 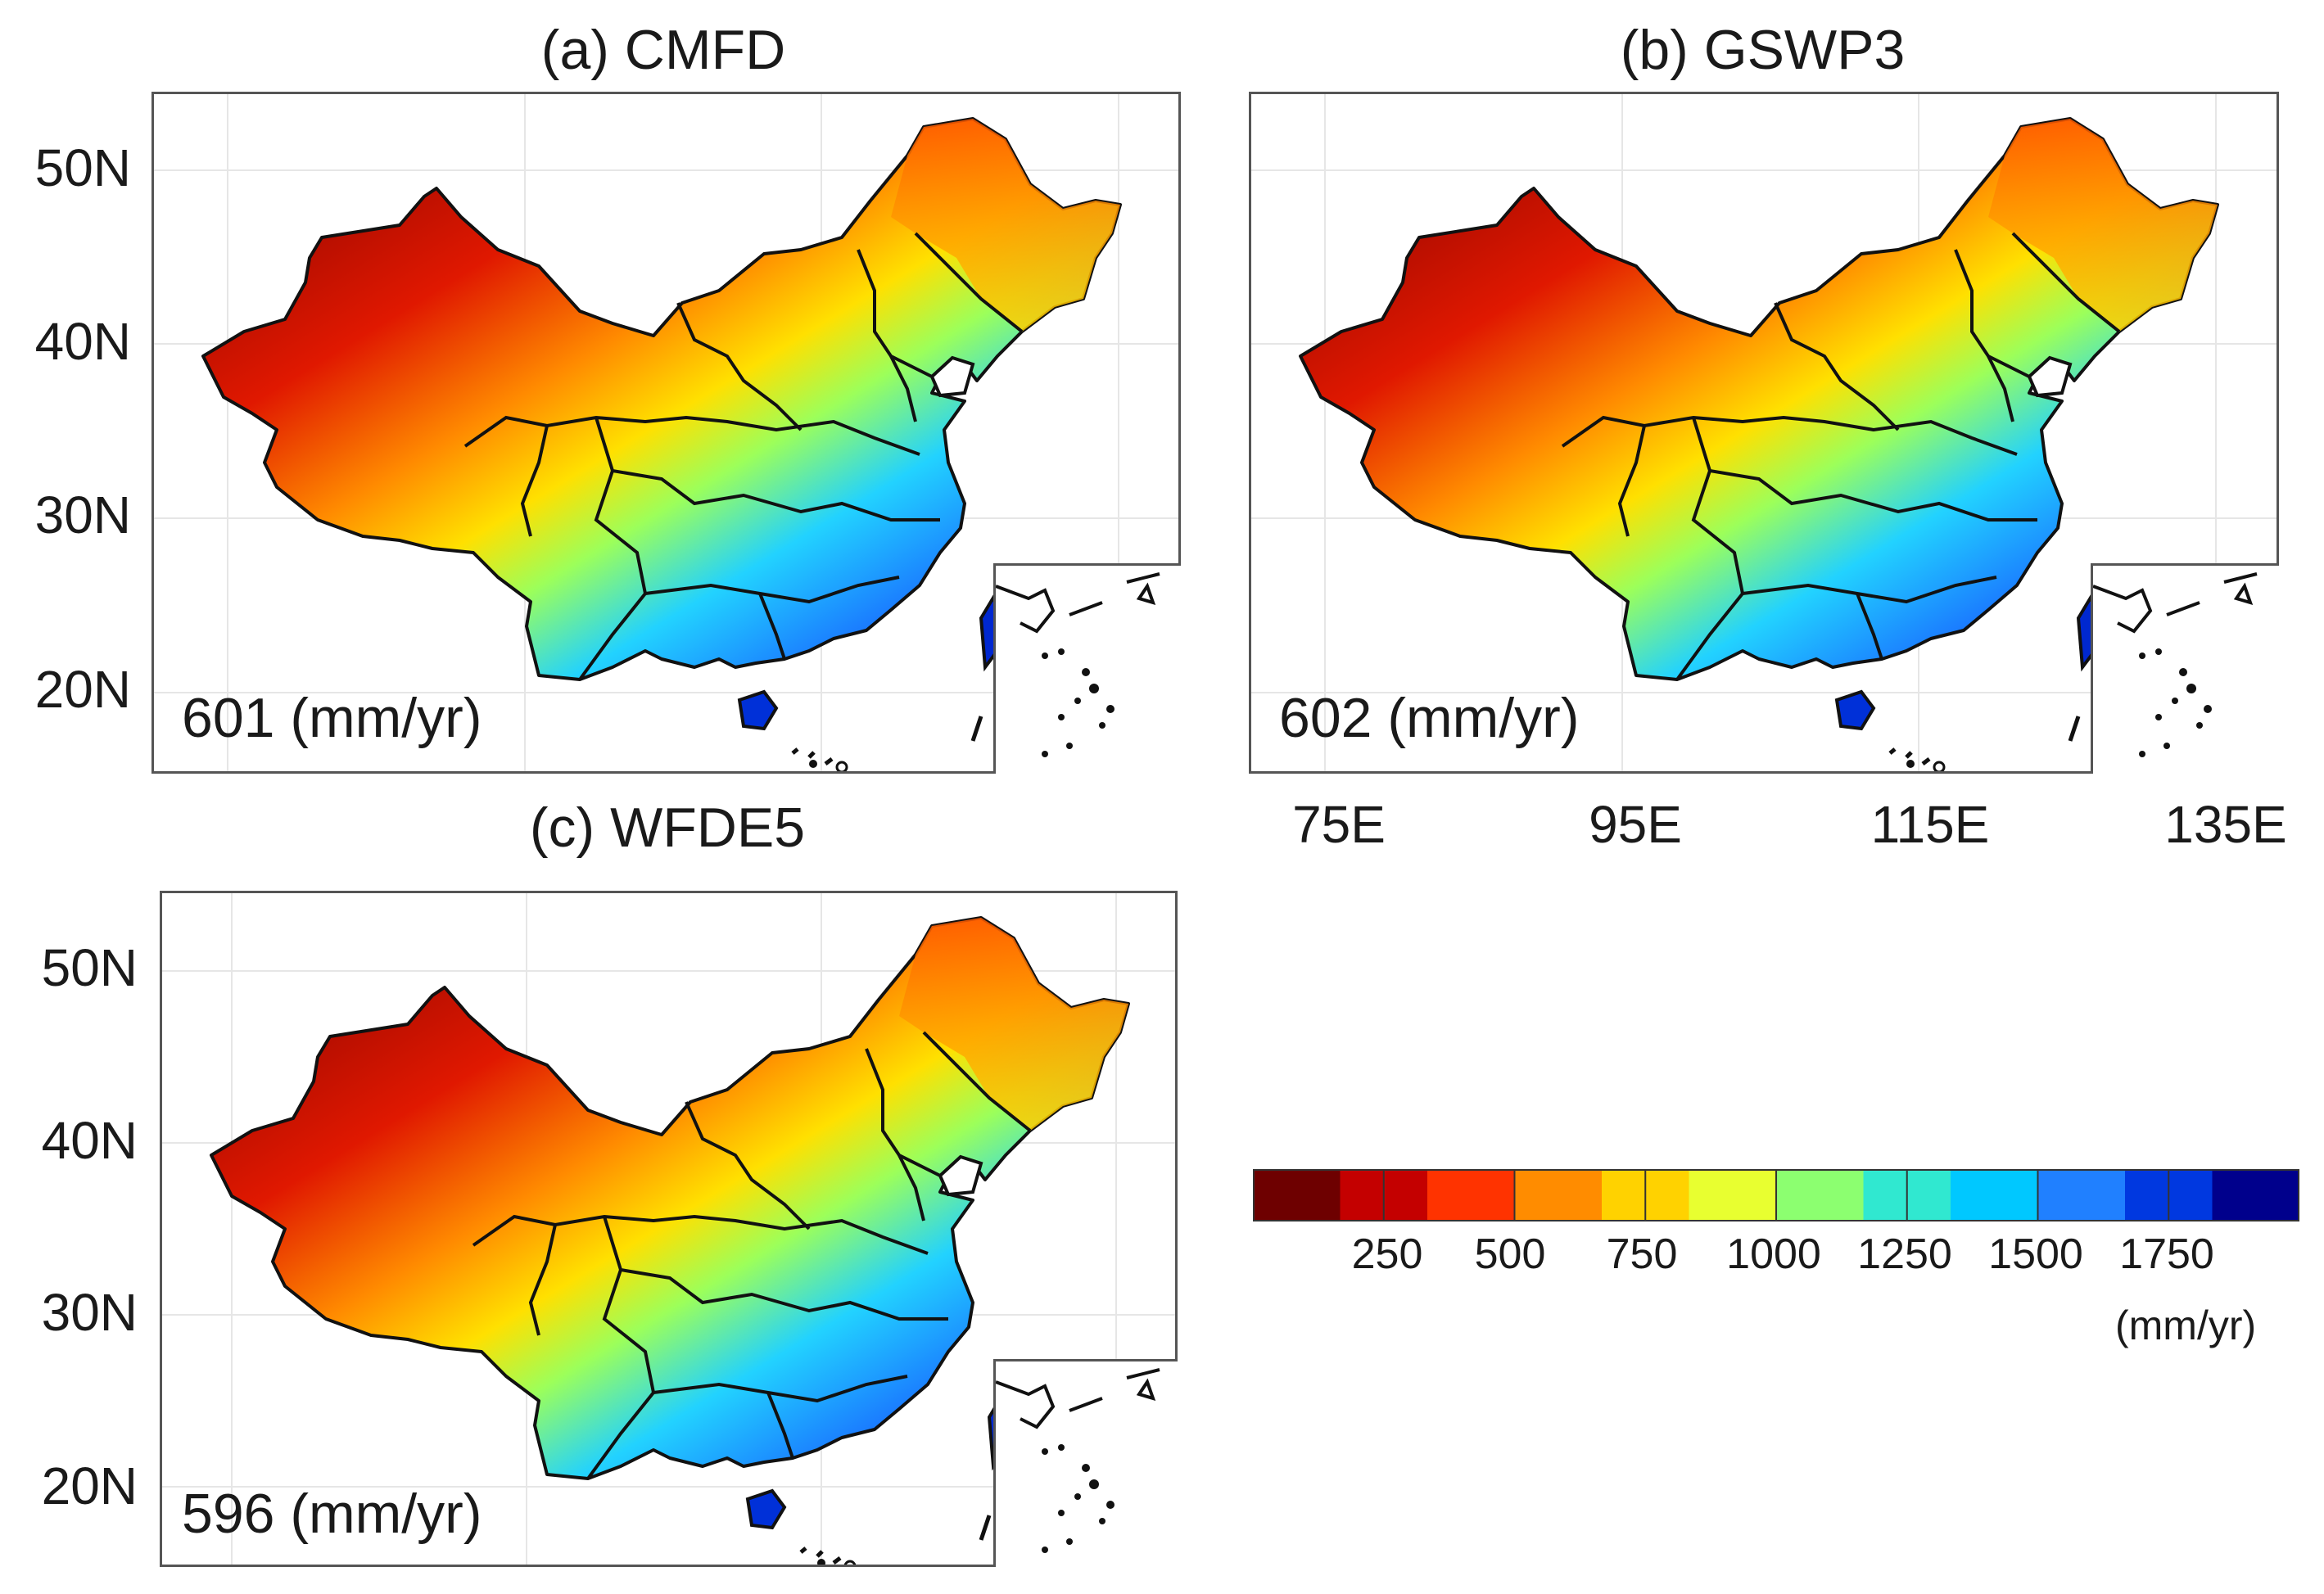 I want to click on colorbar-tick-1500: 1500, so click(x=2035, y=1254).